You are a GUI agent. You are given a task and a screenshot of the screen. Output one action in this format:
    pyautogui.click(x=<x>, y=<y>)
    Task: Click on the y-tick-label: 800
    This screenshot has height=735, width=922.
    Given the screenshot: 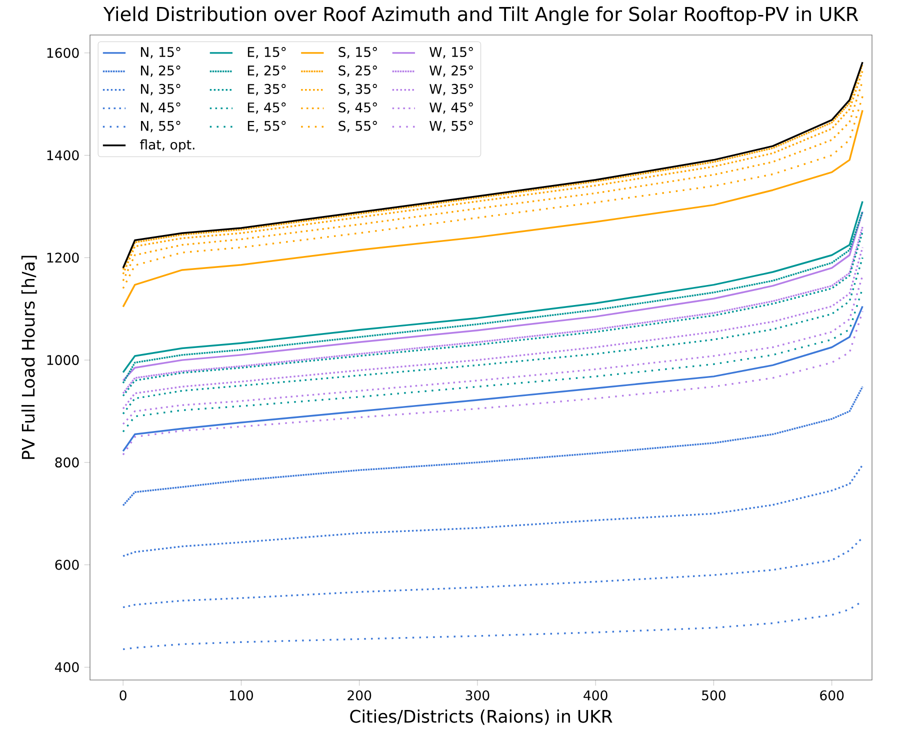 What is the action you would take?
    pyautogui.click(x=67, y=462)
    